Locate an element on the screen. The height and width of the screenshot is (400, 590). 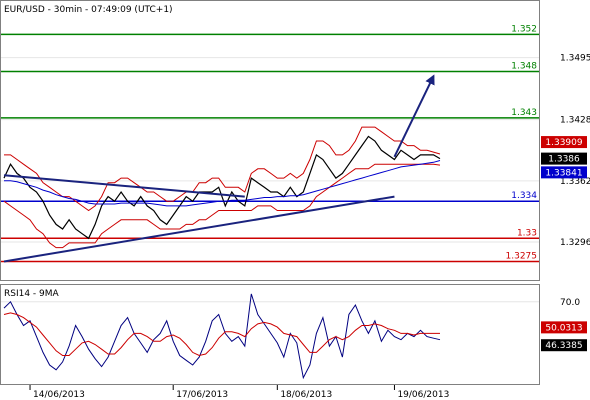
rsi-panel-title: RSI14 - 9MA is located at coordinates (32, 294).